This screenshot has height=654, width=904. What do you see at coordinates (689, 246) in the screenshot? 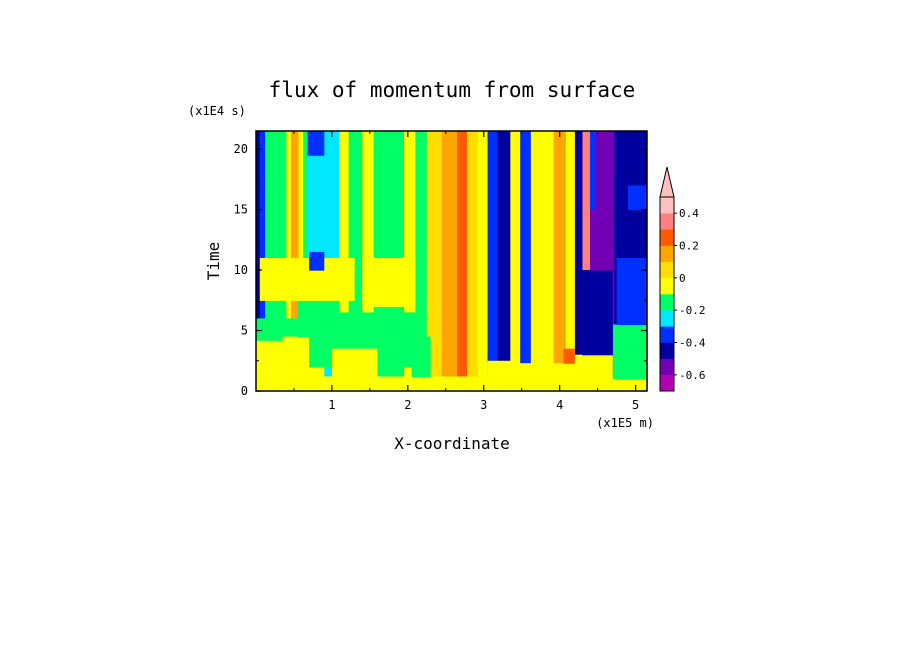
I see `colorbar-tick-label: 0.2` at bounding box center [689, 246].